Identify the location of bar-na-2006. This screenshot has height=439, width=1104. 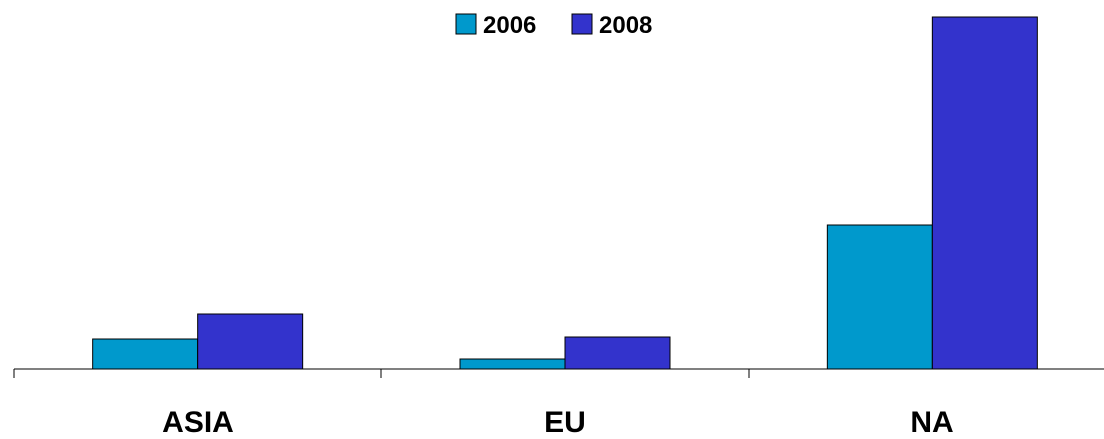
(879, 297).